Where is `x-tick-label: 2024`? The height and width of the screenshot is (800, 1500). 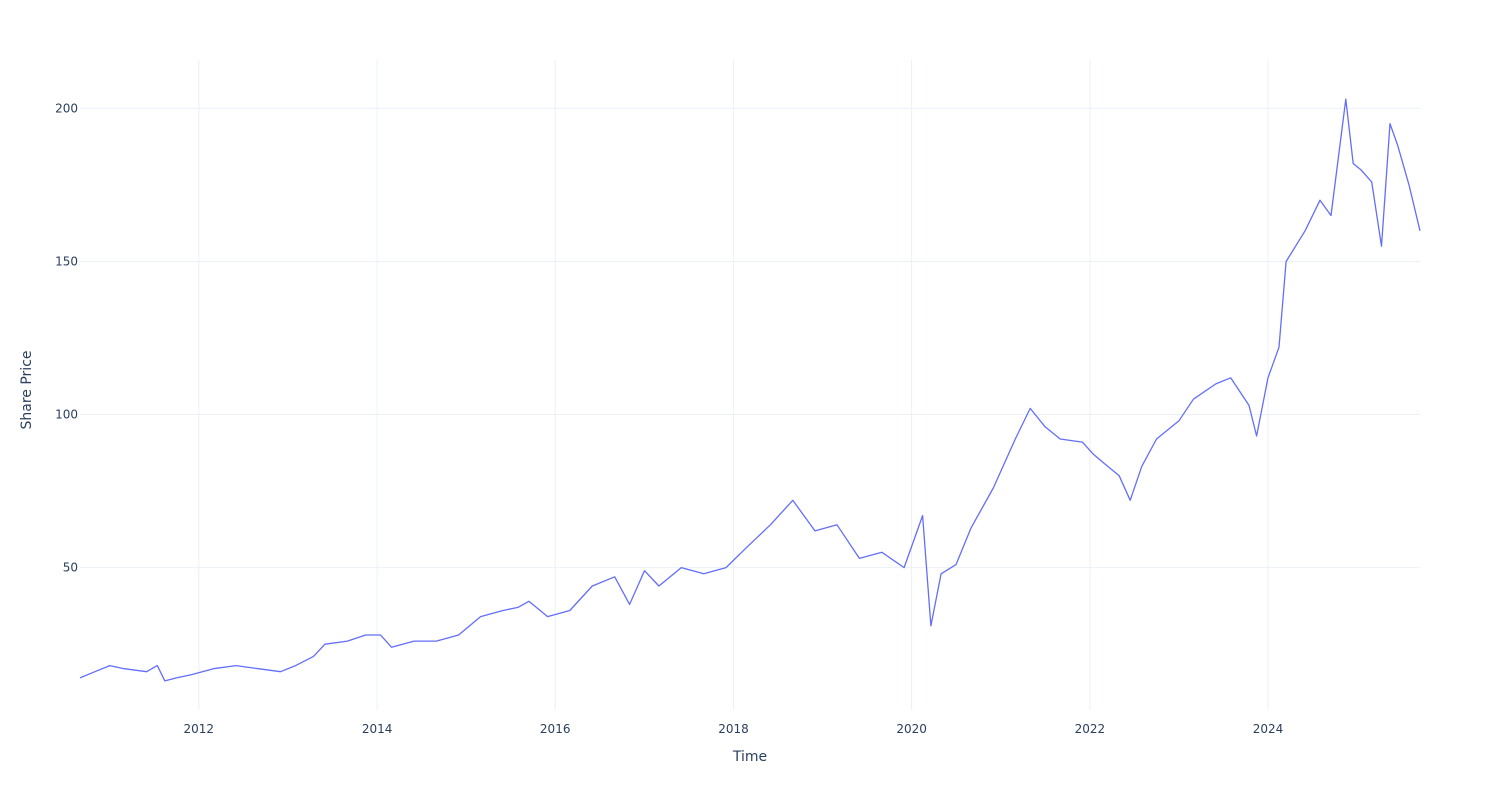
x-tick-label: 2024 is located at coordinates (1268, 729).